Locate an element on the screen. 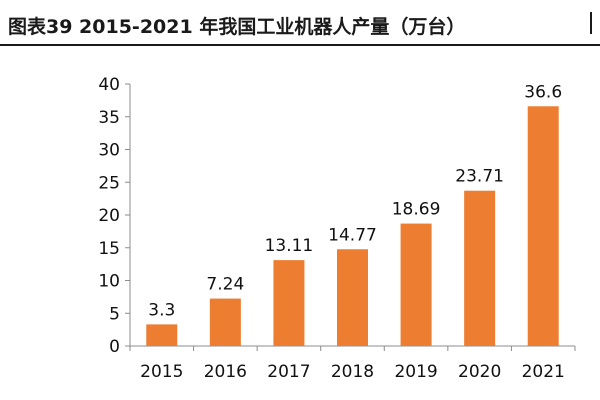 This screenshot has width=600, height=400. x-tick-label-2017: 2017 is located at coordinates (288, 372).